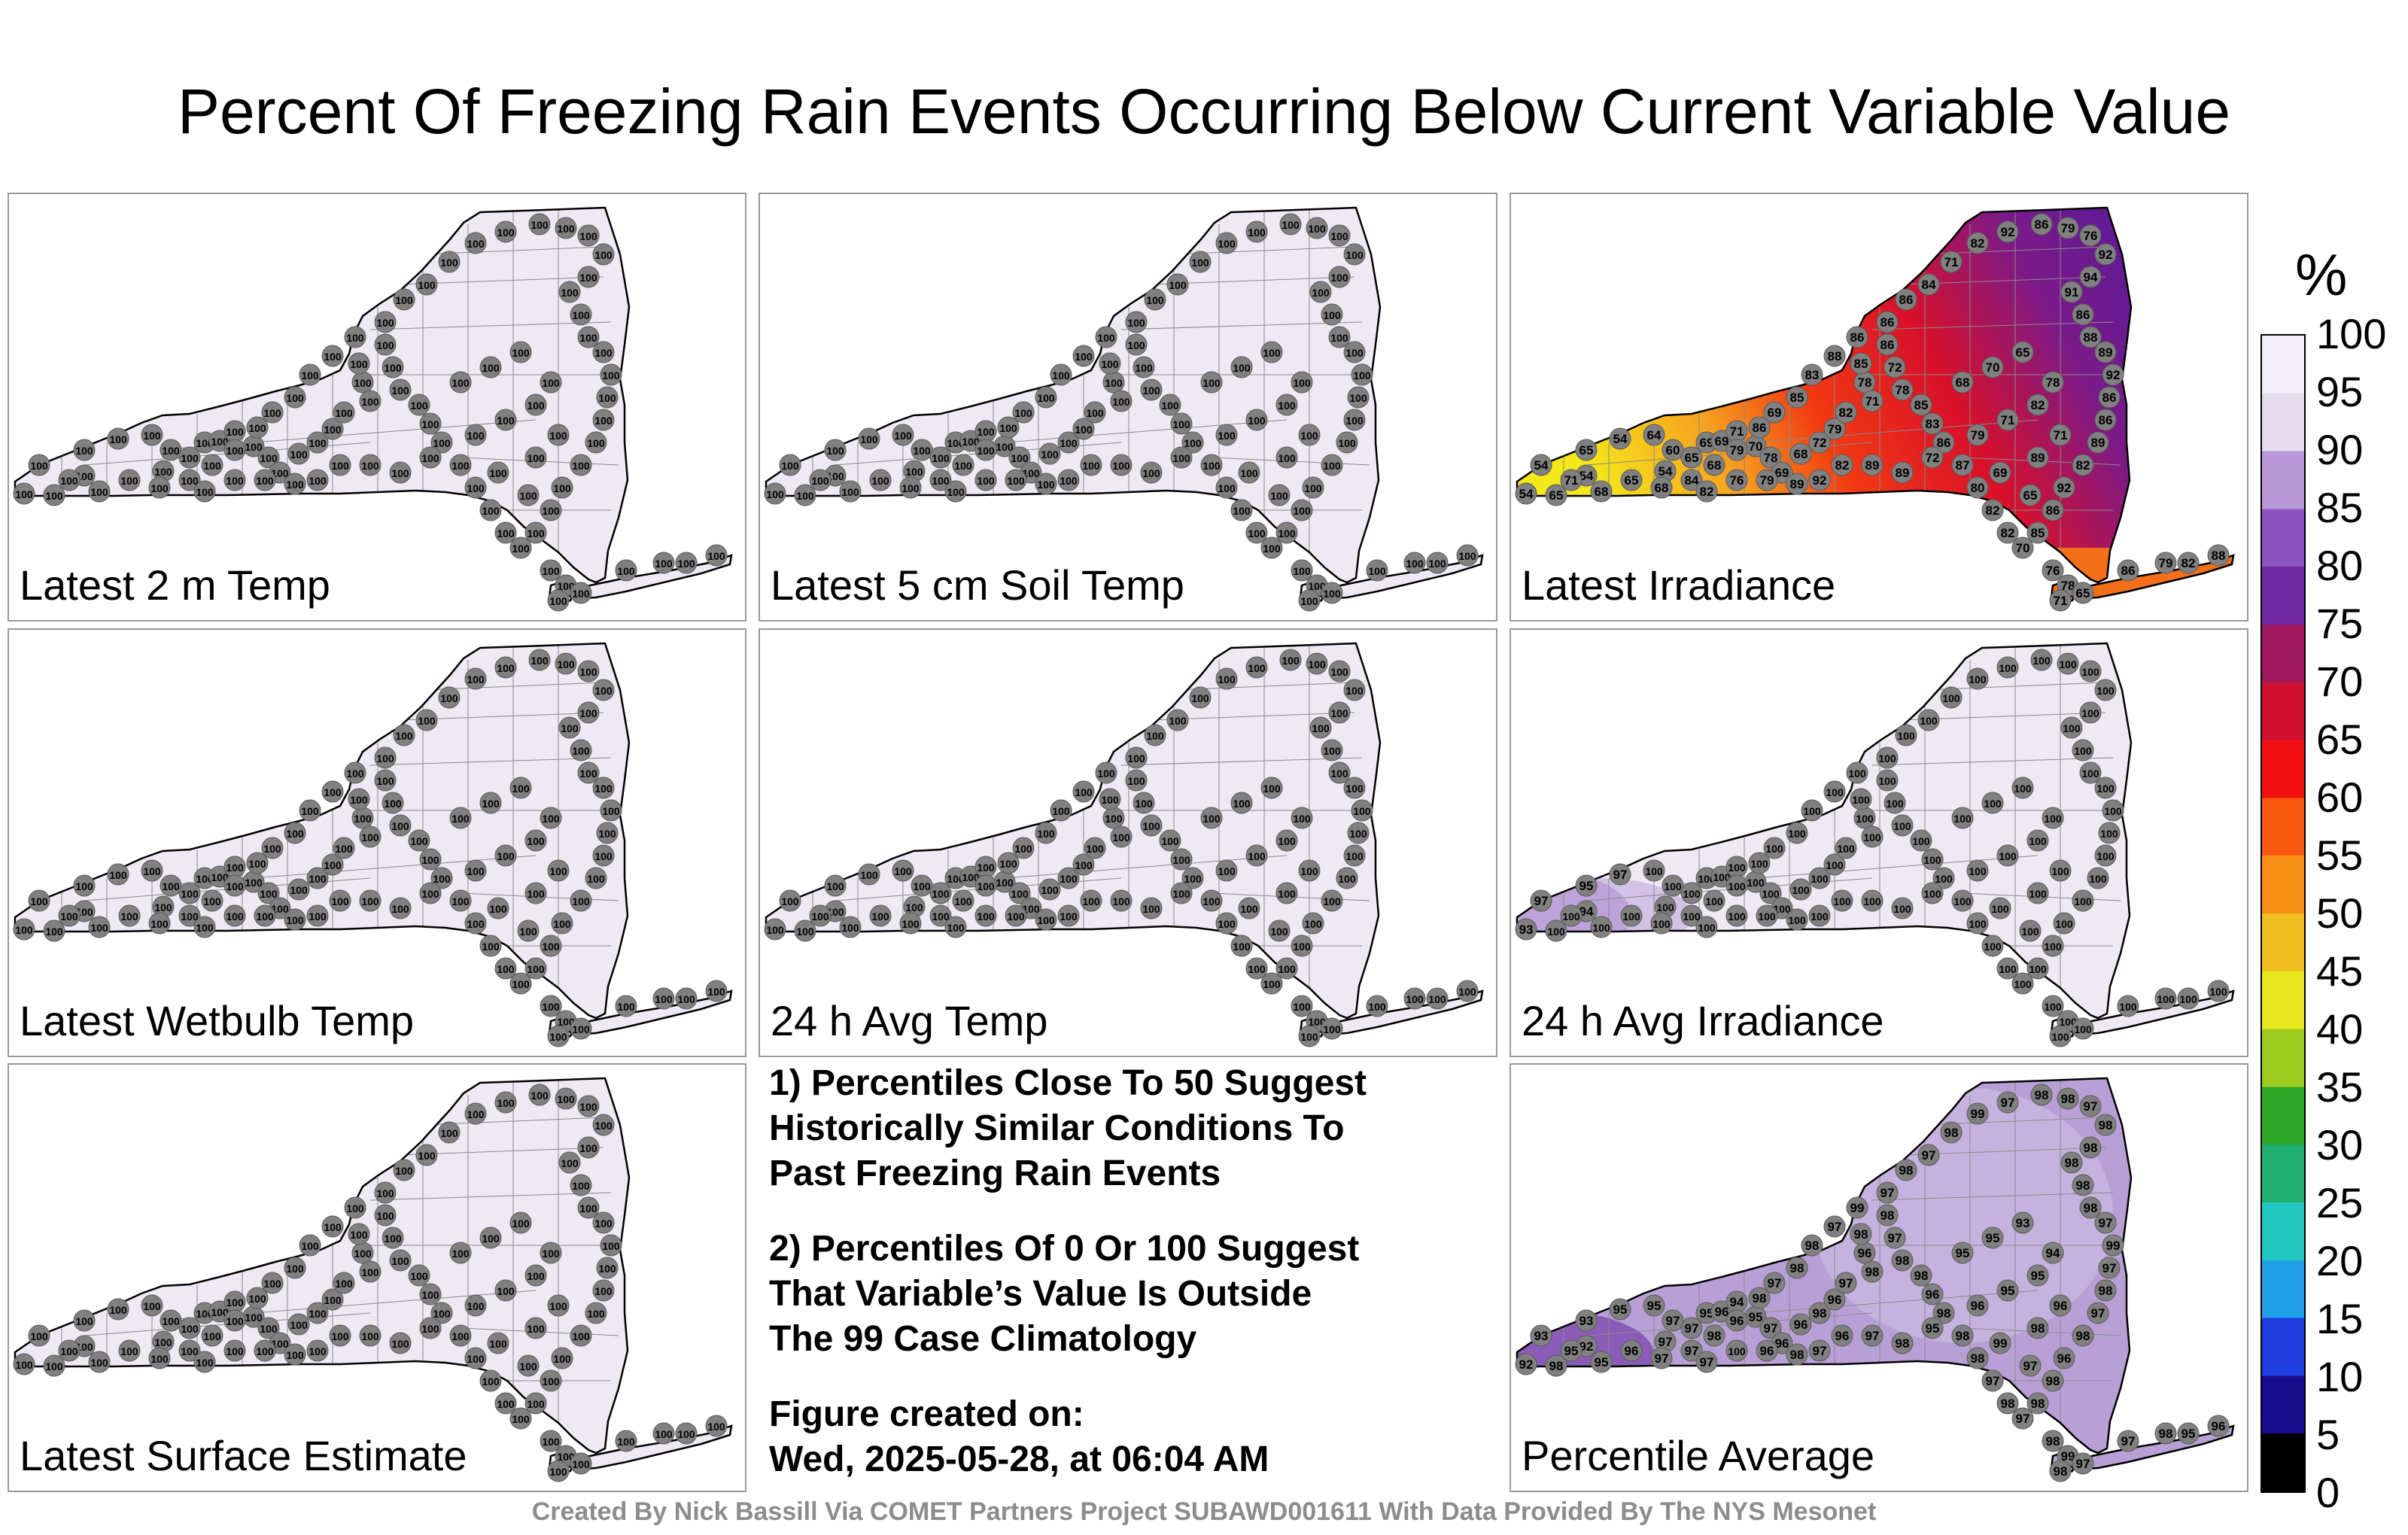  Describe the element at coordinates (1993, 367) in the screenshot. I see `station-value: 70` at that location.